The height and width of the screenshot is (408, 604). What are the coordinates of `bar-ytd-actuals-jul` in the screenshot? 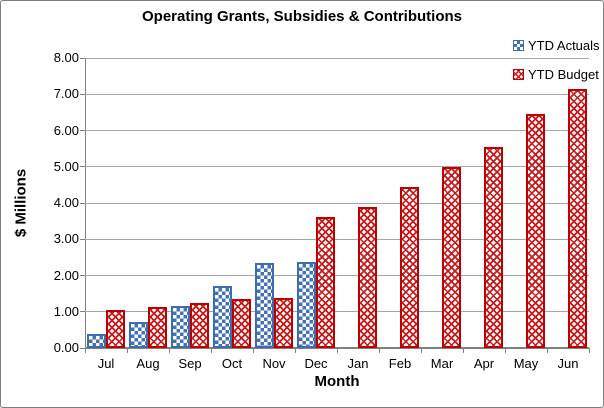 It's located at (96, 340).